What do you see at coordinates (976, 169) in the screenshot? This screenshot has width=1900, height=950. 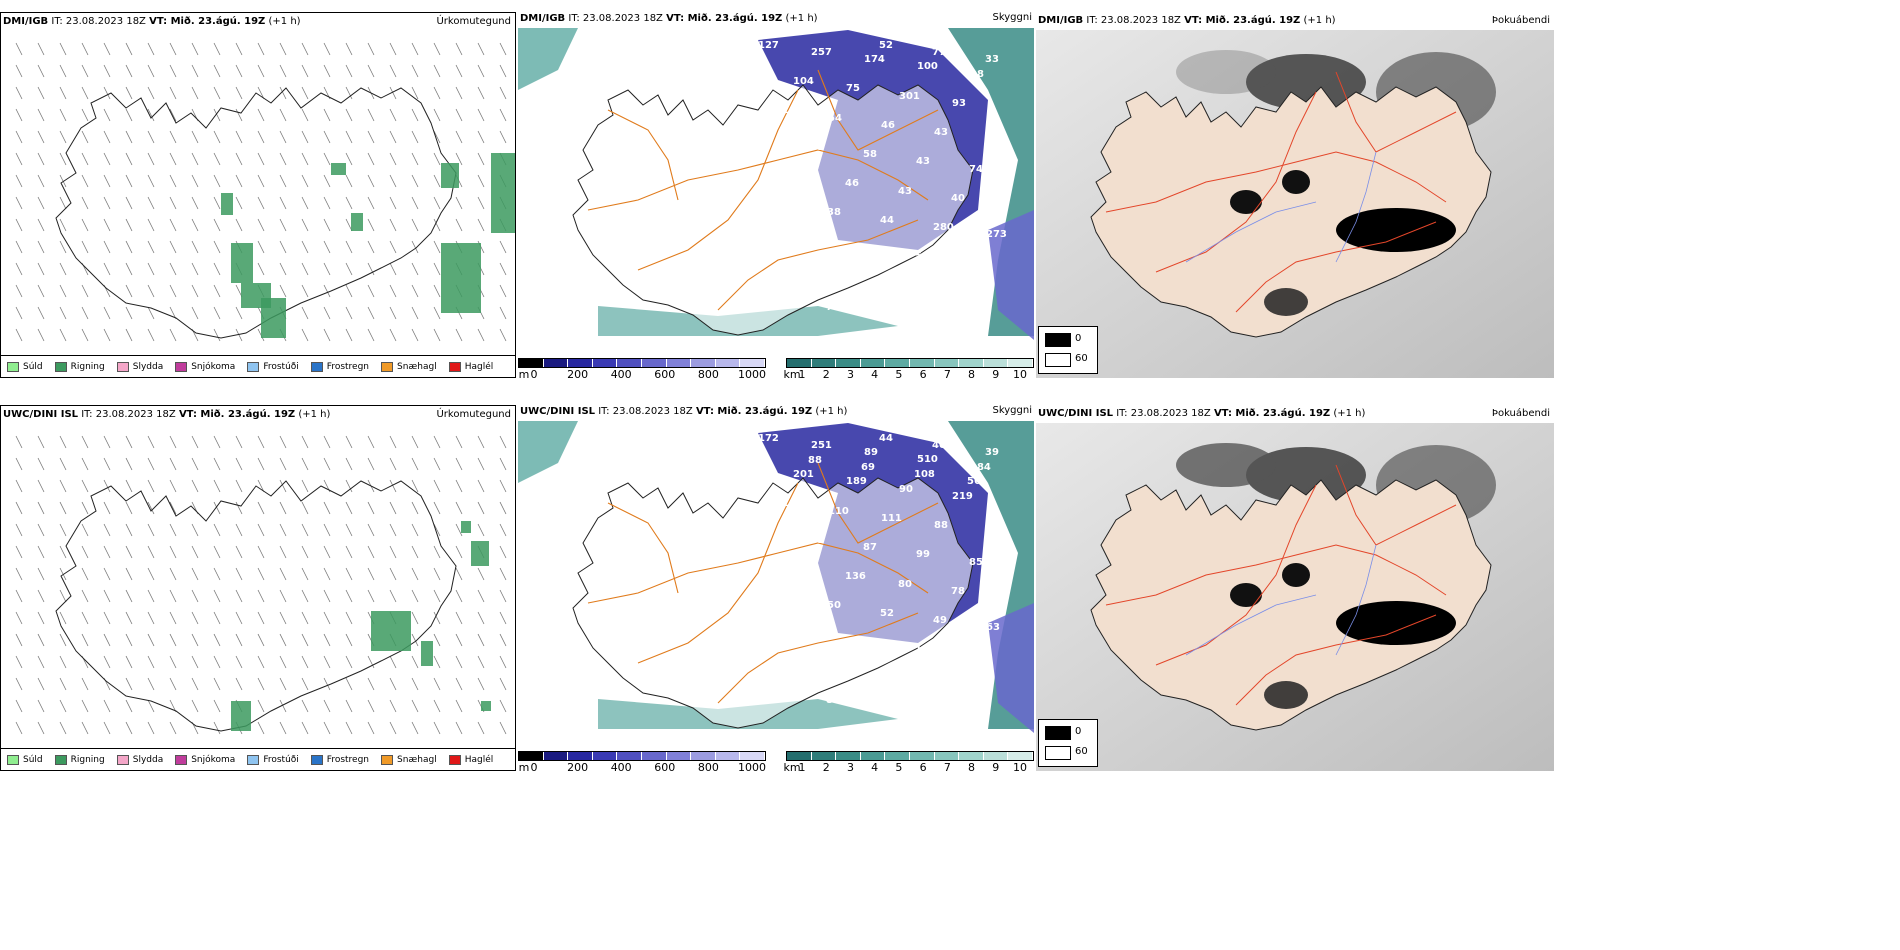 I see `cloud-base-value: 74` at bounding box center [976, 169].